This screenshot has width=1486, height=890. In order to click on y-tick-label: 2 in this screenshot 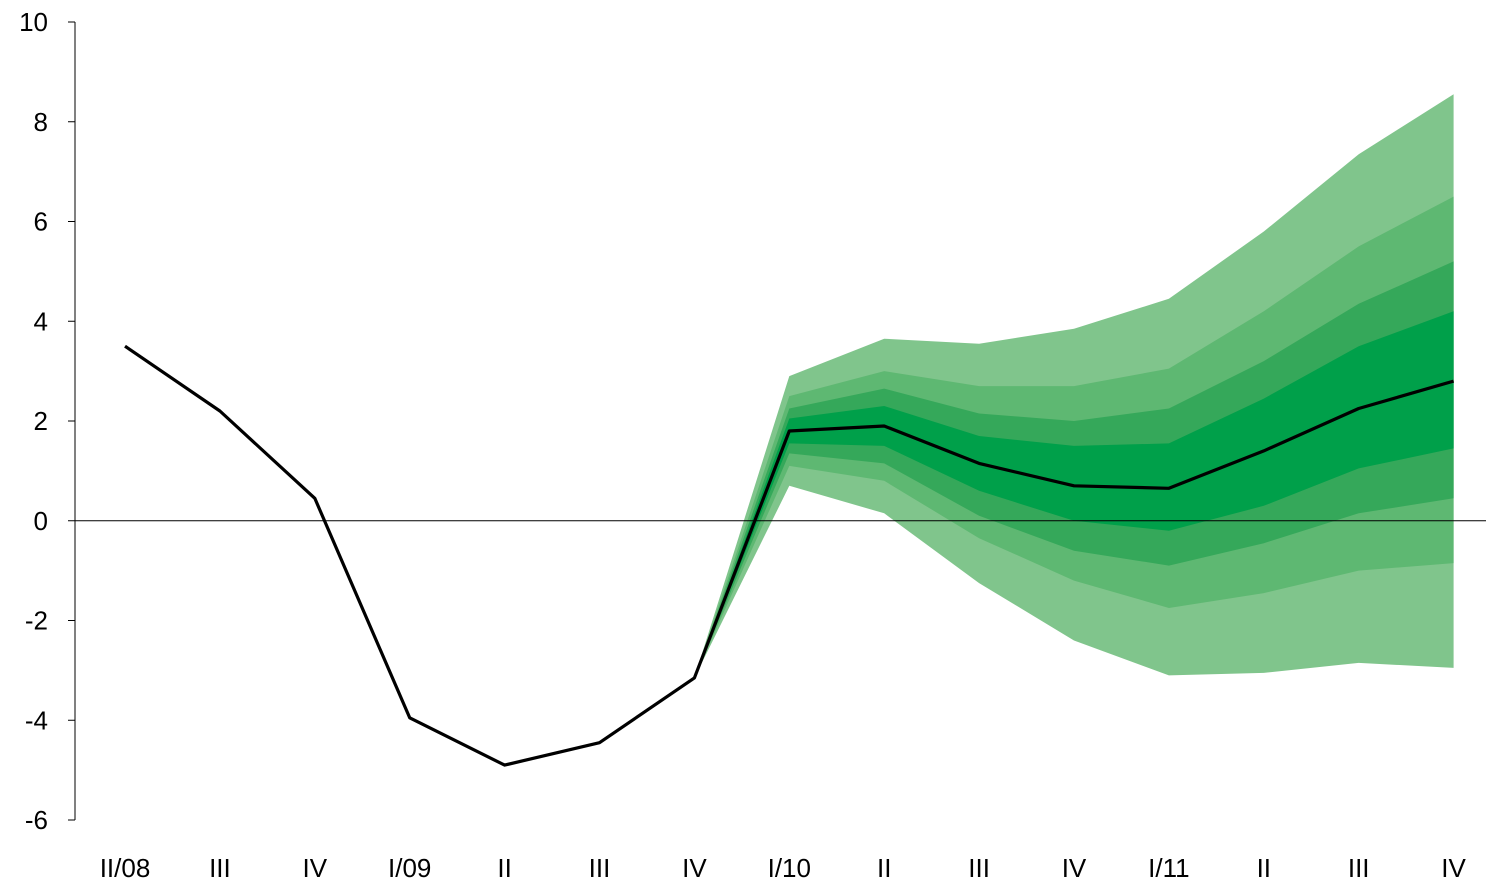, I will do `click(41, 421)`.